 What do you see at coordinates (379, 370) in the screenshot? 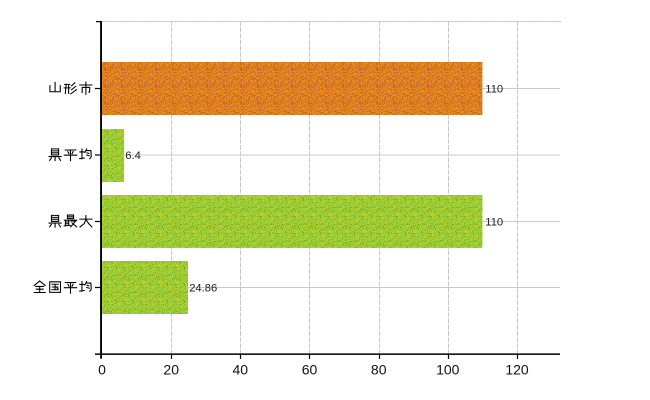
I see `svg-text: 80` at bounding box center [379, 370].